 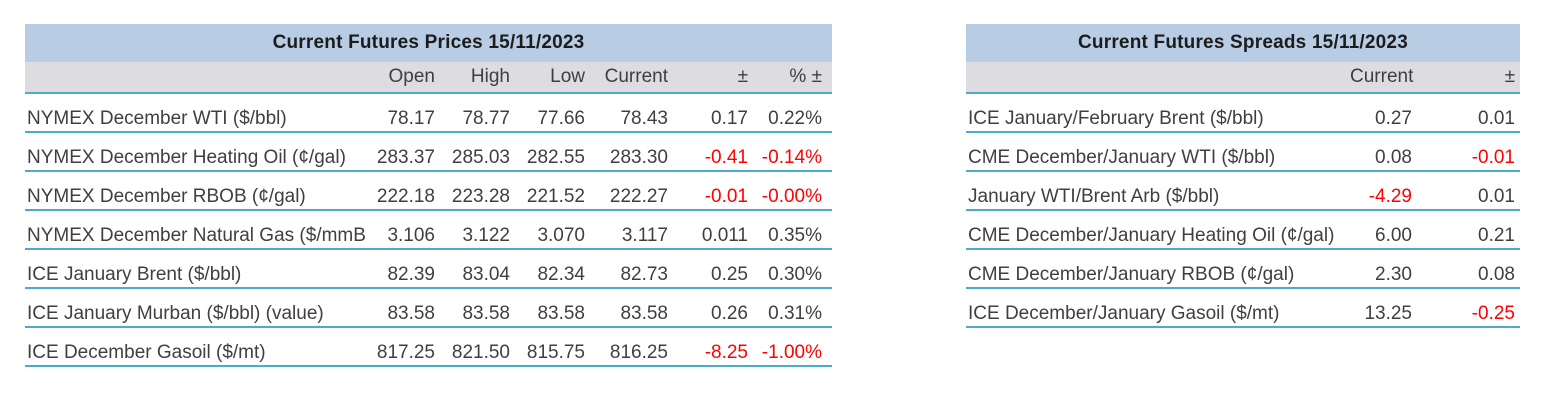 What do you see at coordinates (805, 76) in the screenshot?
I see `column-header-pct-change: % ±` at bounding box center [805, 76].